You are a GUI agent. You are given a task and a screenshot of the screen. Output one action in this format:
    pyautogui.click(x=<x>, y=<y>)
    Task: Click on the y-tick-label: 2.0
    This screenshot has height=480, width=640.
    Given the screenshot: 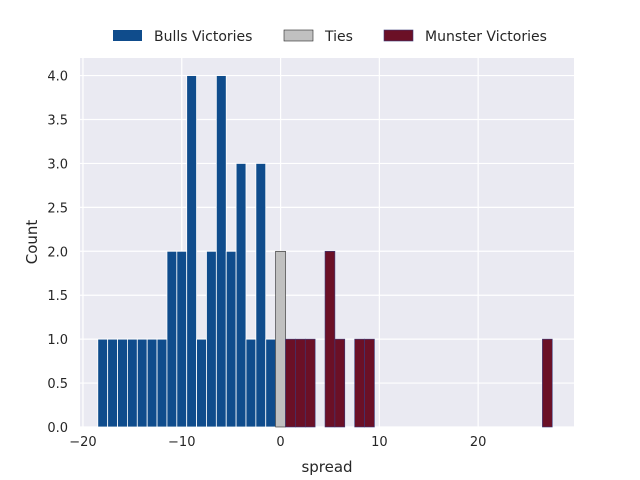 What is the action you would take?
    pyautogui.click(x=57, y=252)
    